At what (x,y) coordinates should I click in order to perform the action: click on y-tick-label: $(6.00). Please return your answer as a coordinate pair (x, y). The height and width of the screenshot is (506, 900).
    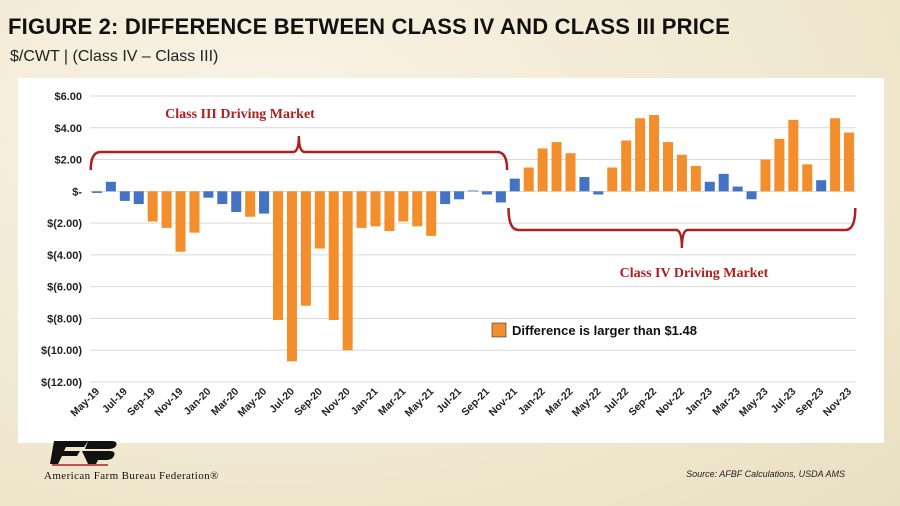
    Looking at the image, I should click on (64, 288).